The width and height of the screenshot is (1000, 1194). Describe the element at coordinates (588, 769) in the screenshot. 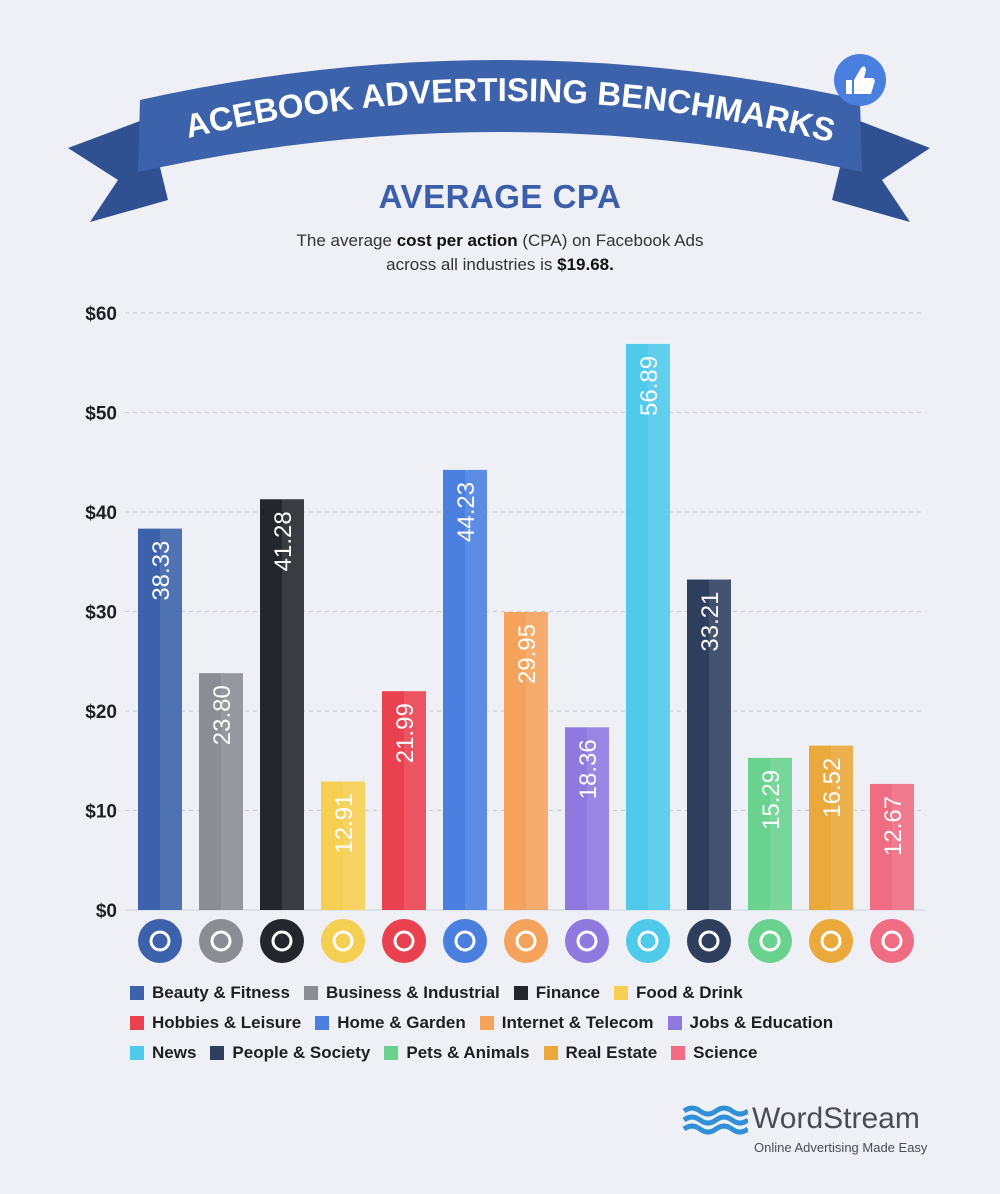

I see `bar-value-label: 18.36` at that location.